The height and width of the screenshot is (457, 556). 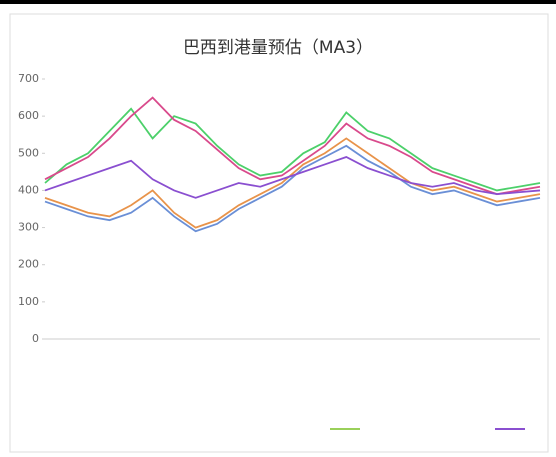 I want to click on y-tick-label: 0, so click(x=35, y=338).